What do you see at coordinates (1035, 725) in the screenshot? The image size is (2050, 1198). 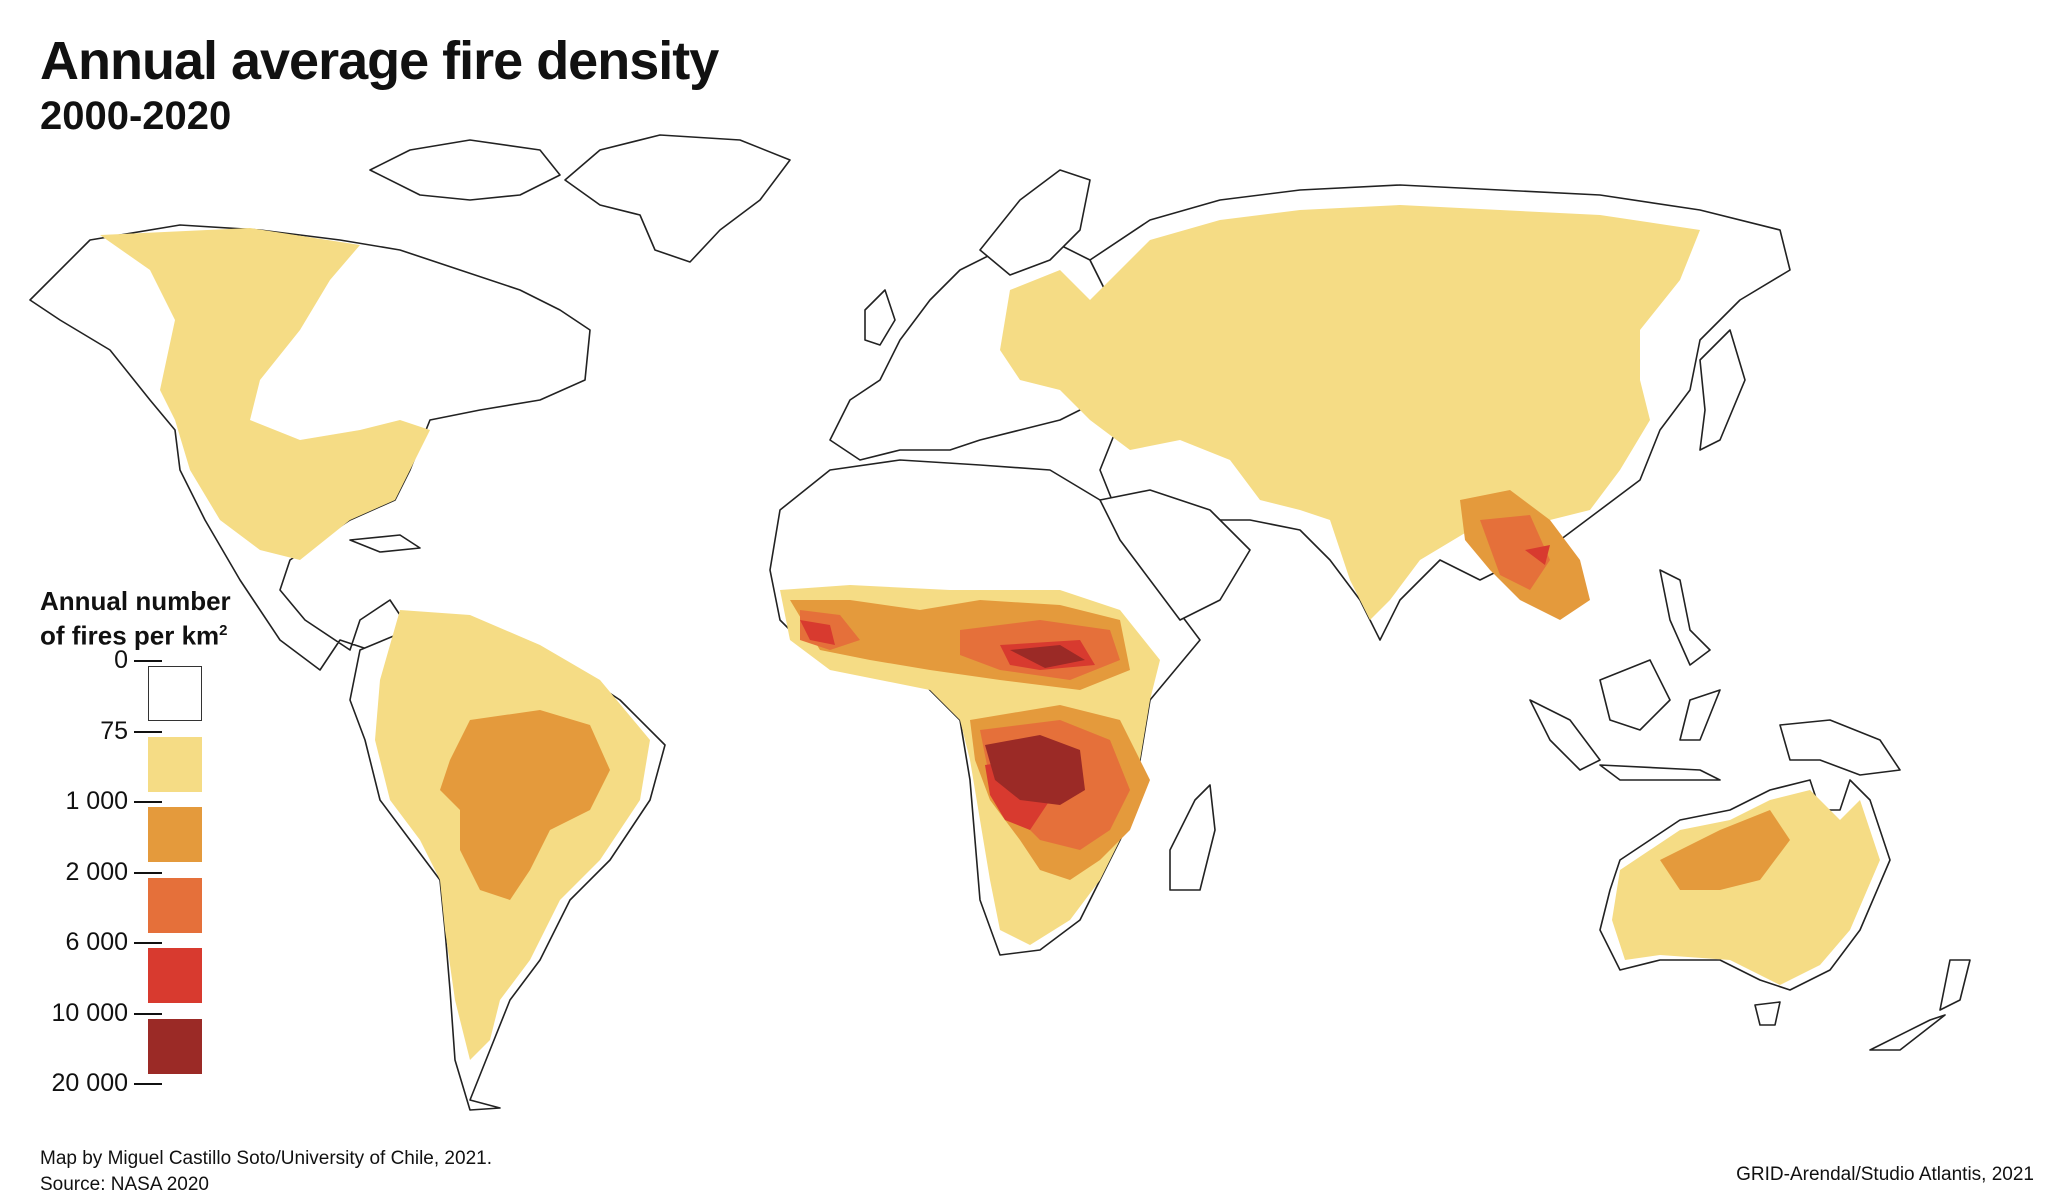 I see `fire-density-extreme` at bounding box center [1035, 725].